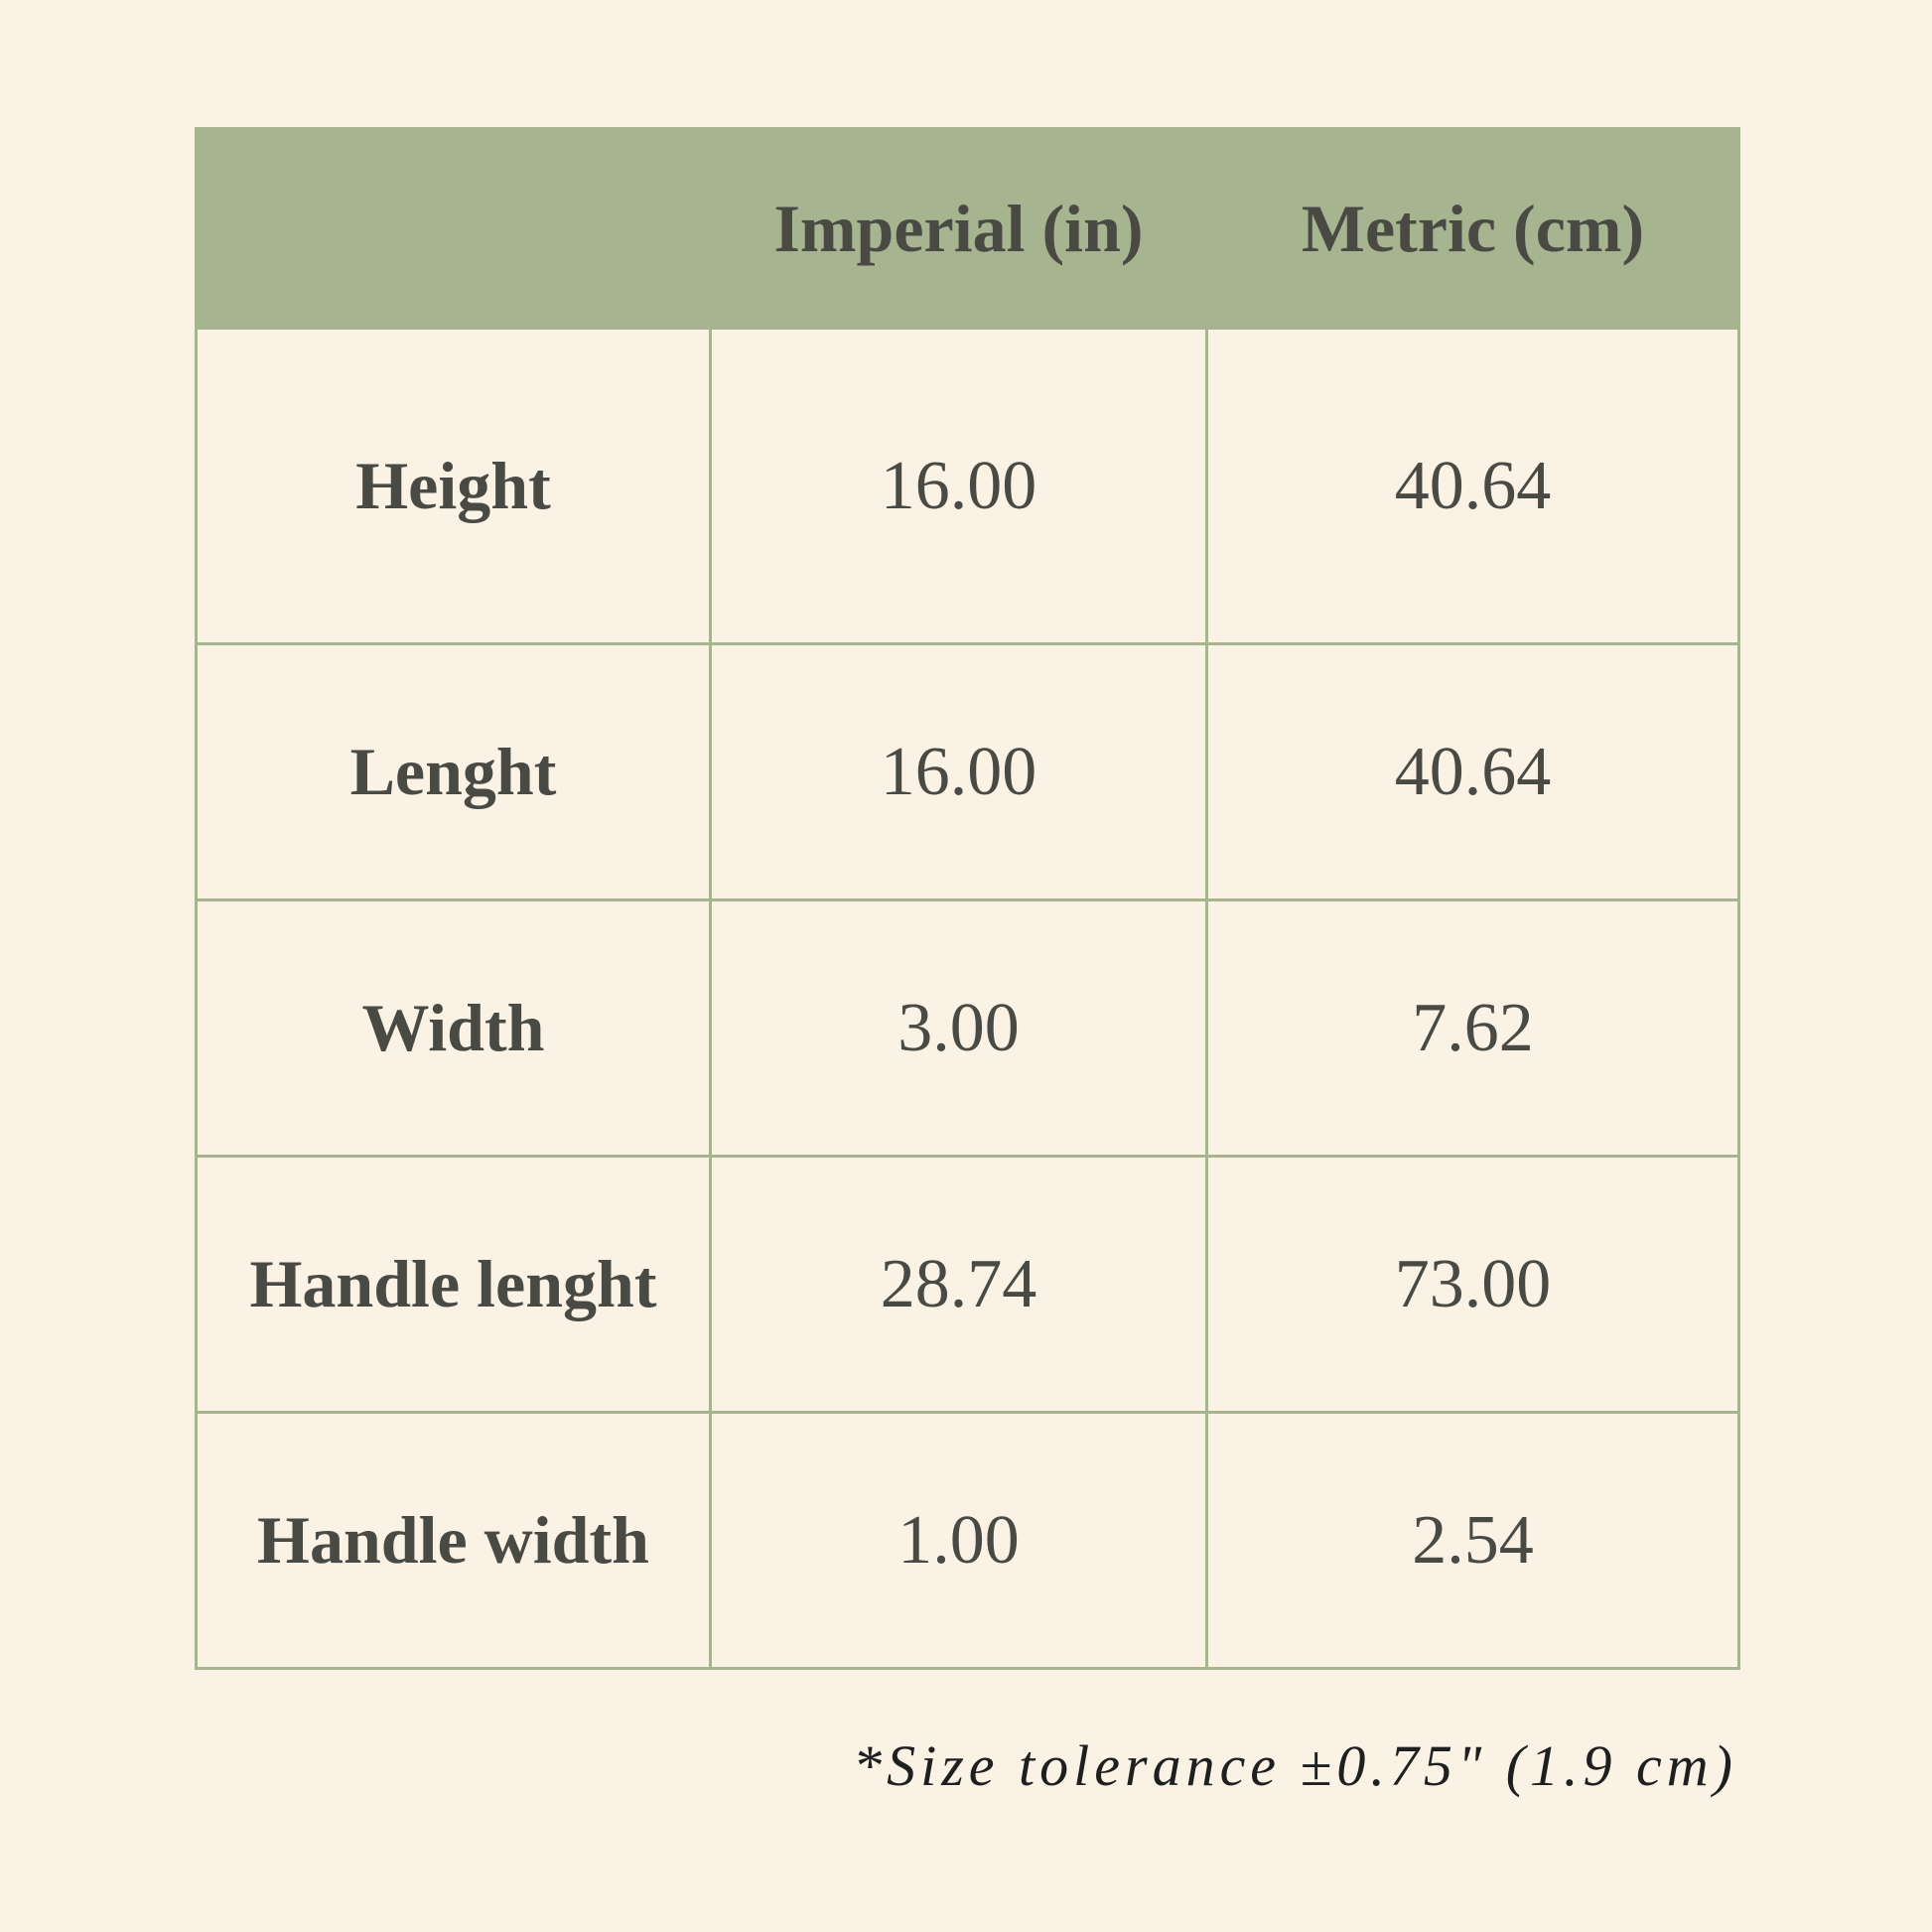  I want to click on table-row: Width 3.00 7.62, so click(967, 1028).